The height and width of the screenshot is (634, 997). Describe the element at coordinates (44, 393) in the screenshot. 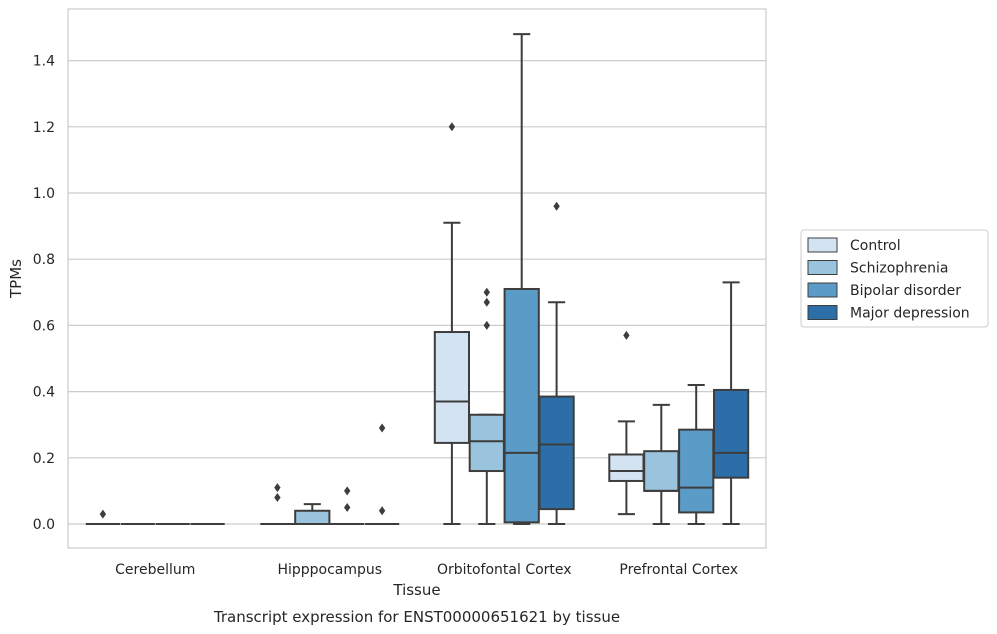

I see `y-tick-label: 0.4` at that location.